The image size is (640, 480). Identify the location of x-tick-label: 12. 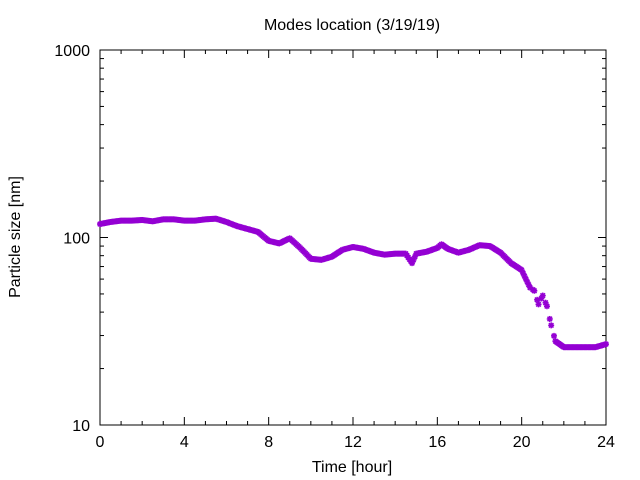
(353, 442).